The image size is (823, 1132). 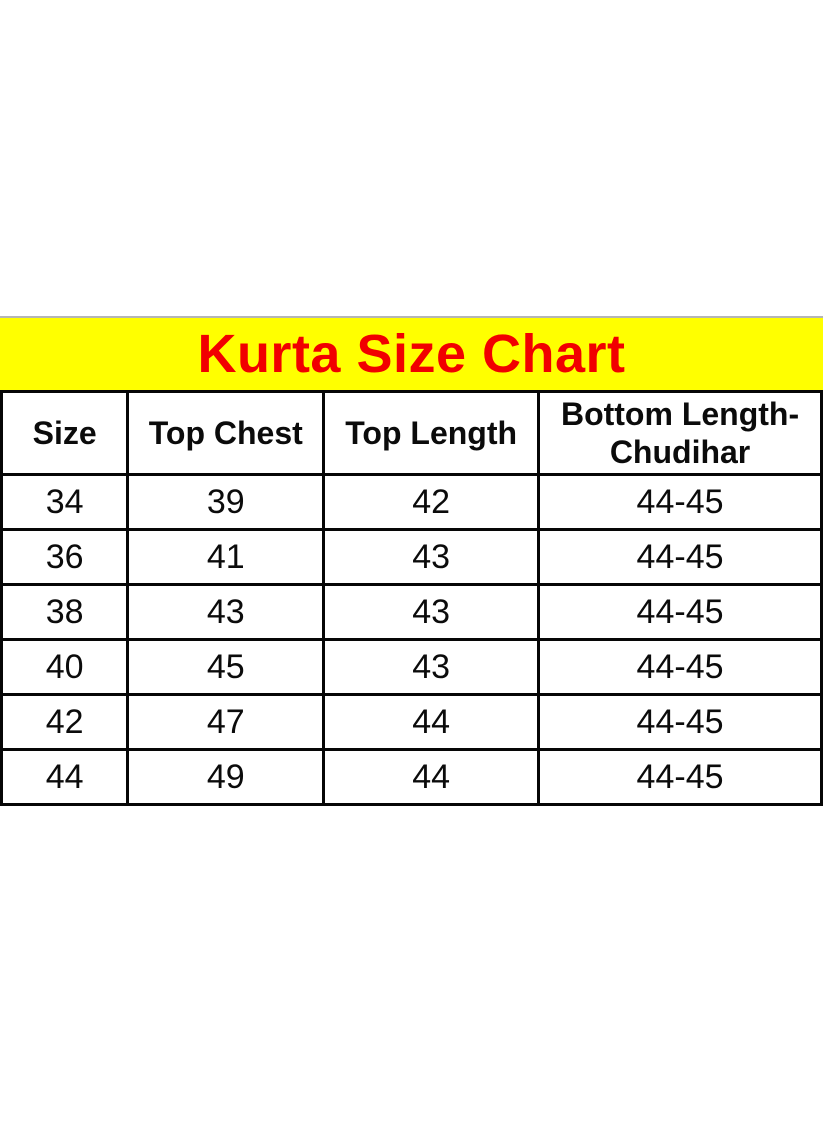 I want to click on table-row: 38 43 43 44-45, so click(x=411, y=612).